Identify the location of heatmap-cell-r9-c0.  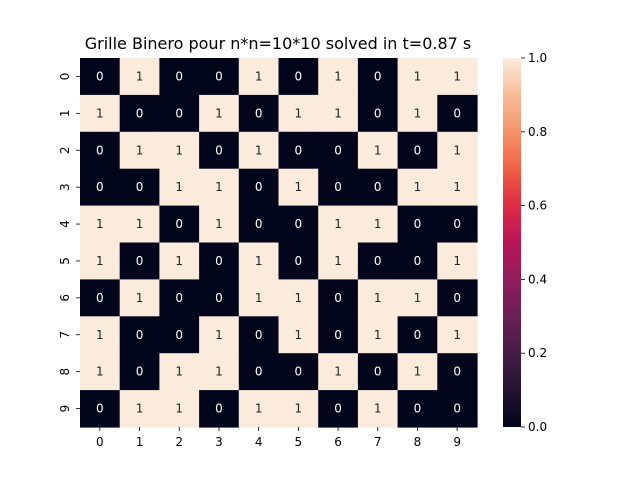
(100, 409).